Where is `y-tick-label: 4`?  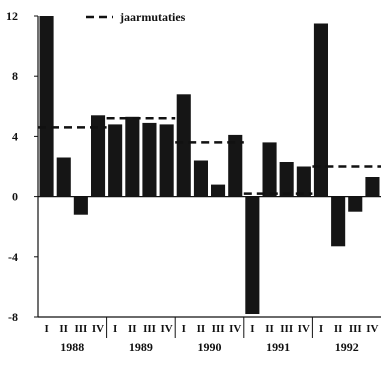 y-tick-label: 4 is located at coordinates (15, 136).